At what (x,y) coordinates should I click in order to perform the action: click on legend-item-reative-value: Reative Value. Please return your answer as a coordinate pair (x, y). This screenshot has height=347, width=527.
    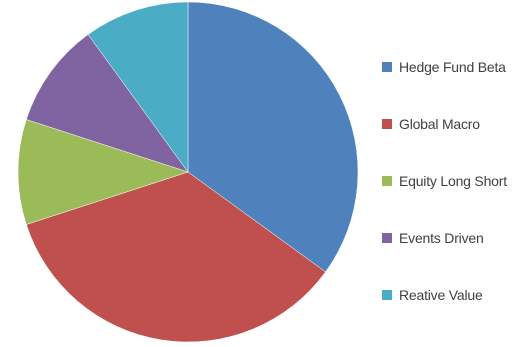
    Looking at the image, I should click on (452, 295).